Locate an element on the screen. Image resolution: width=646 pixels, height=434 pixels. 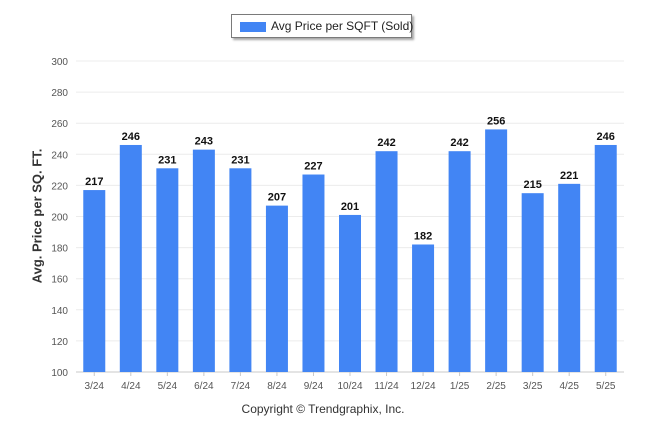
x-tick-label: 3/25 is located at coordinates (533, 386).